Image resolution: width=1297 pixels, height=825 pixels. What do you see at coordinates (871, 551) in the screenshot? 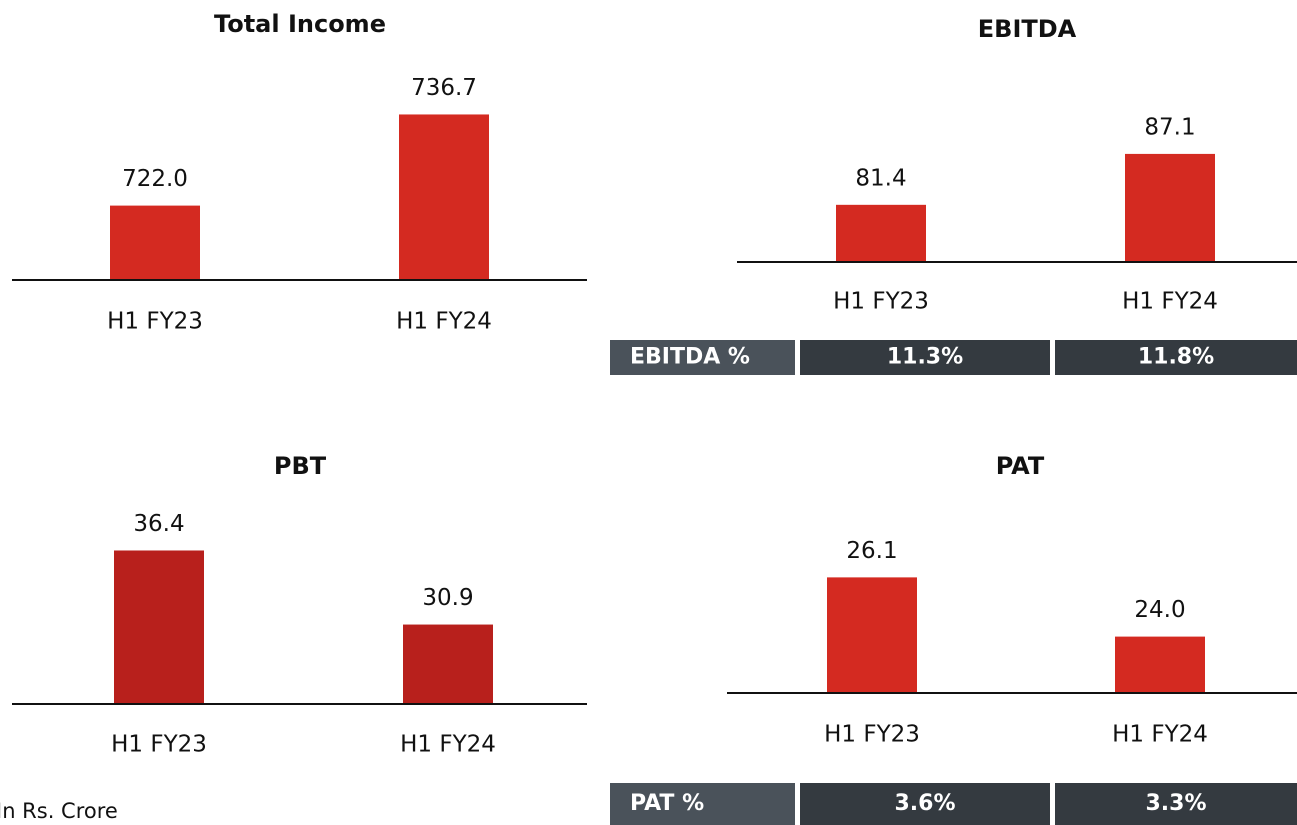
I see `value-label: 26.1` at bounding box center [871, 551].